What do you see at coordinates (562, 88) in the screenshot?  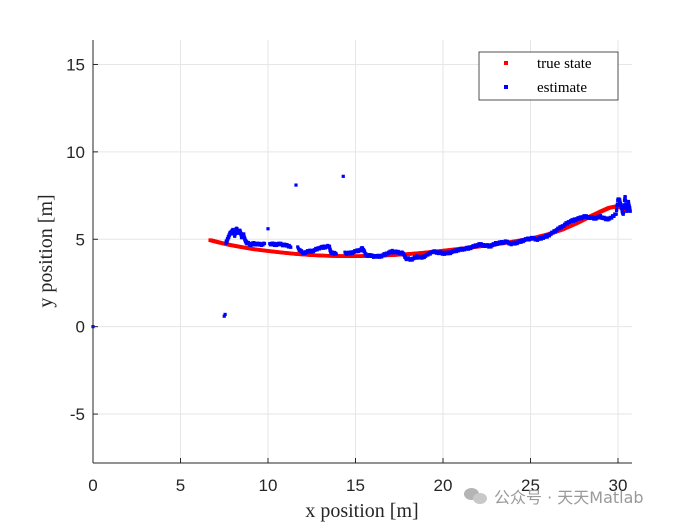 I see `legend-label-estimate: estimate` at bounding box center [562, 88].